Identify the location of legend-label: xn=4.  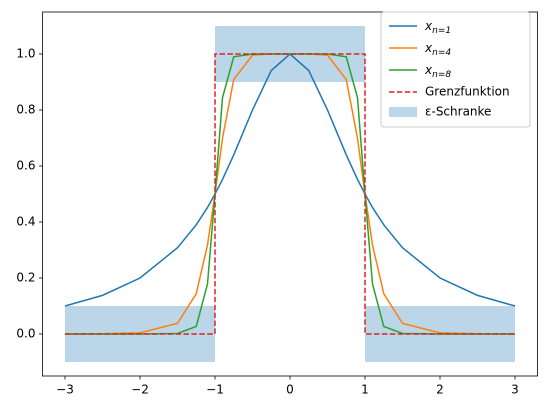
(437, 49).